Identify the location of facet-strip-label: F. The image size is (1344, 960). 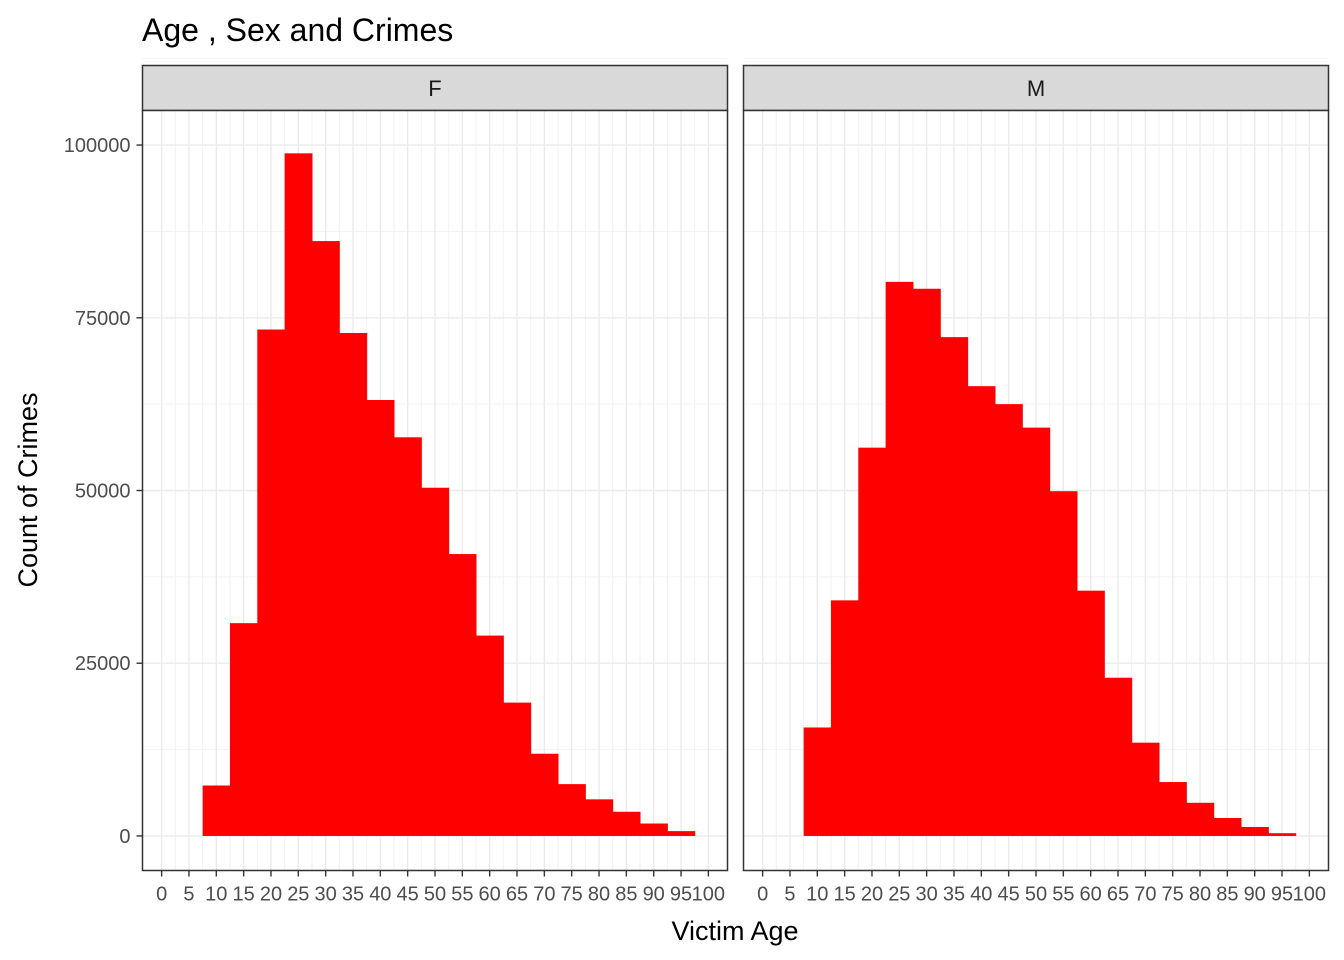
(434, 88).